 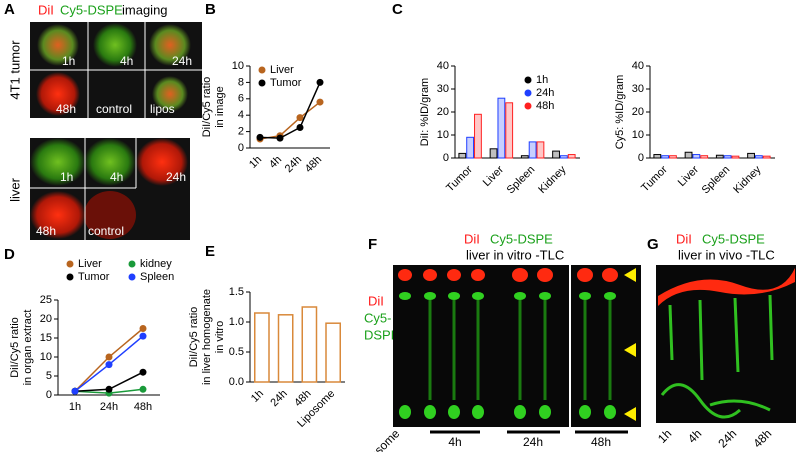 I want to click on x-tick-label: 4h, so click(x=275, y=162).